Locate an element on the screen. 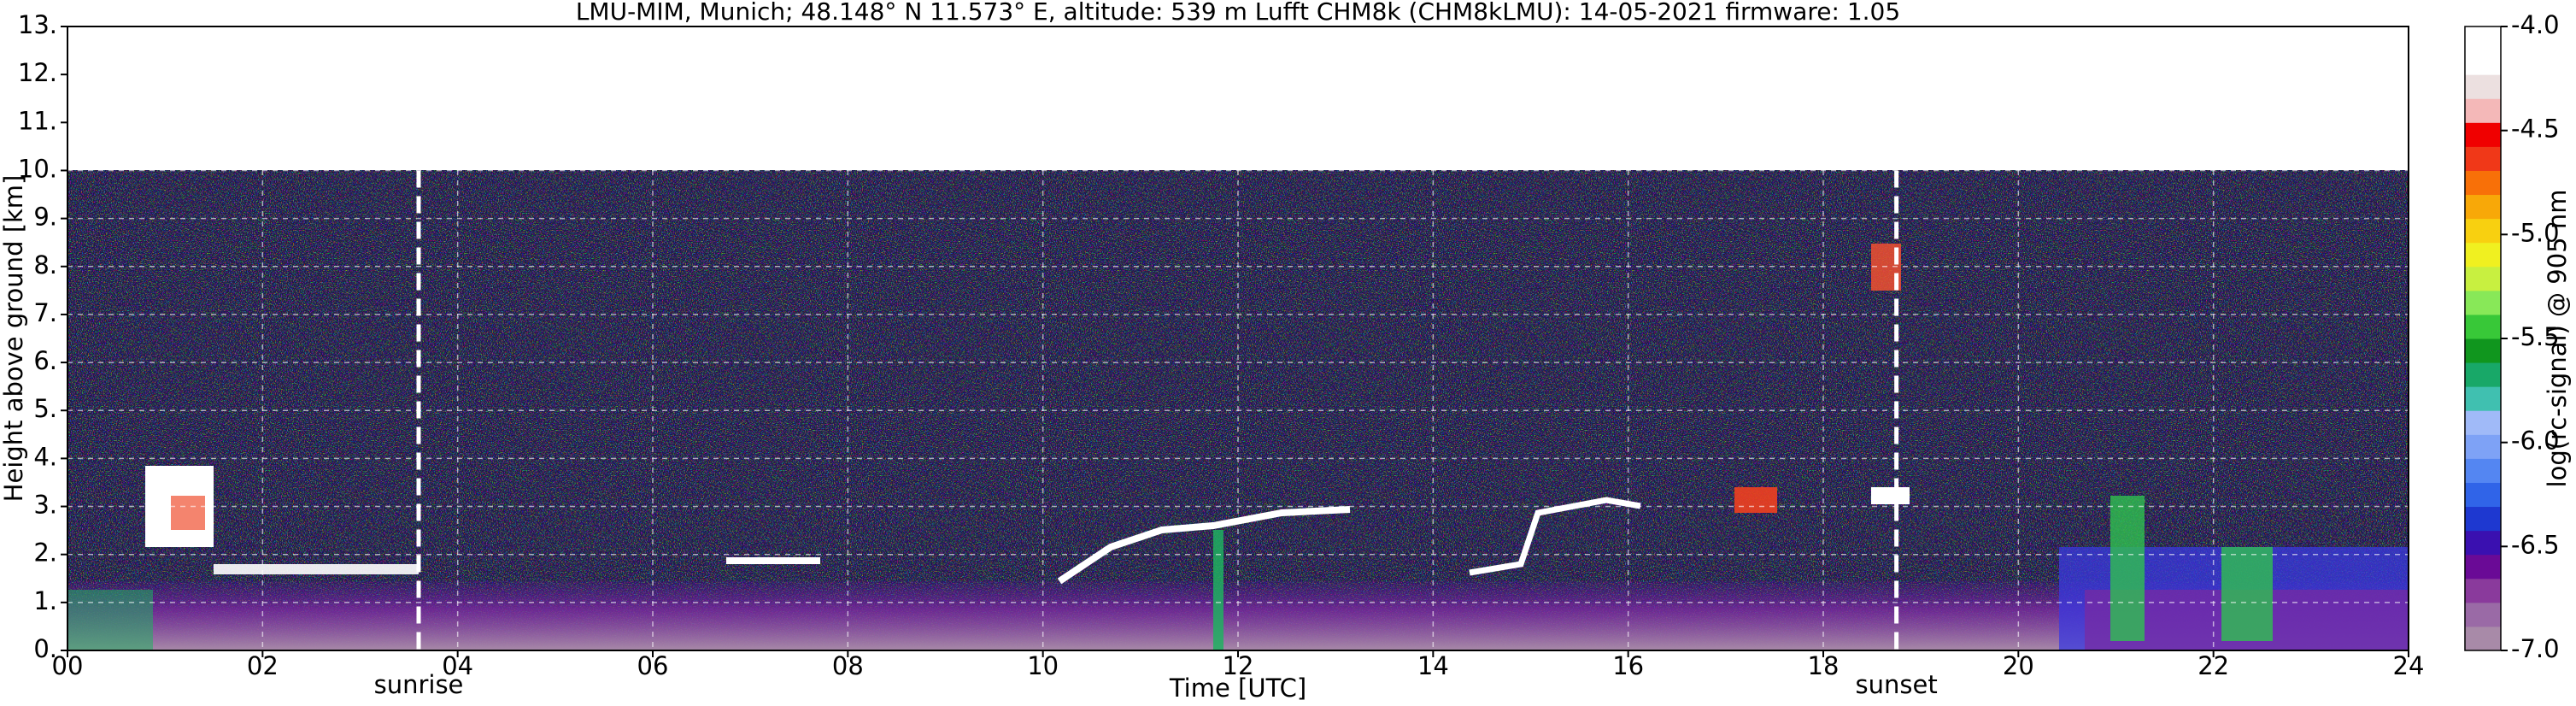 This screenshot has height=706, width=2576. colorbar-tick-label: -6.5 is located at coordinates (2535, 544).